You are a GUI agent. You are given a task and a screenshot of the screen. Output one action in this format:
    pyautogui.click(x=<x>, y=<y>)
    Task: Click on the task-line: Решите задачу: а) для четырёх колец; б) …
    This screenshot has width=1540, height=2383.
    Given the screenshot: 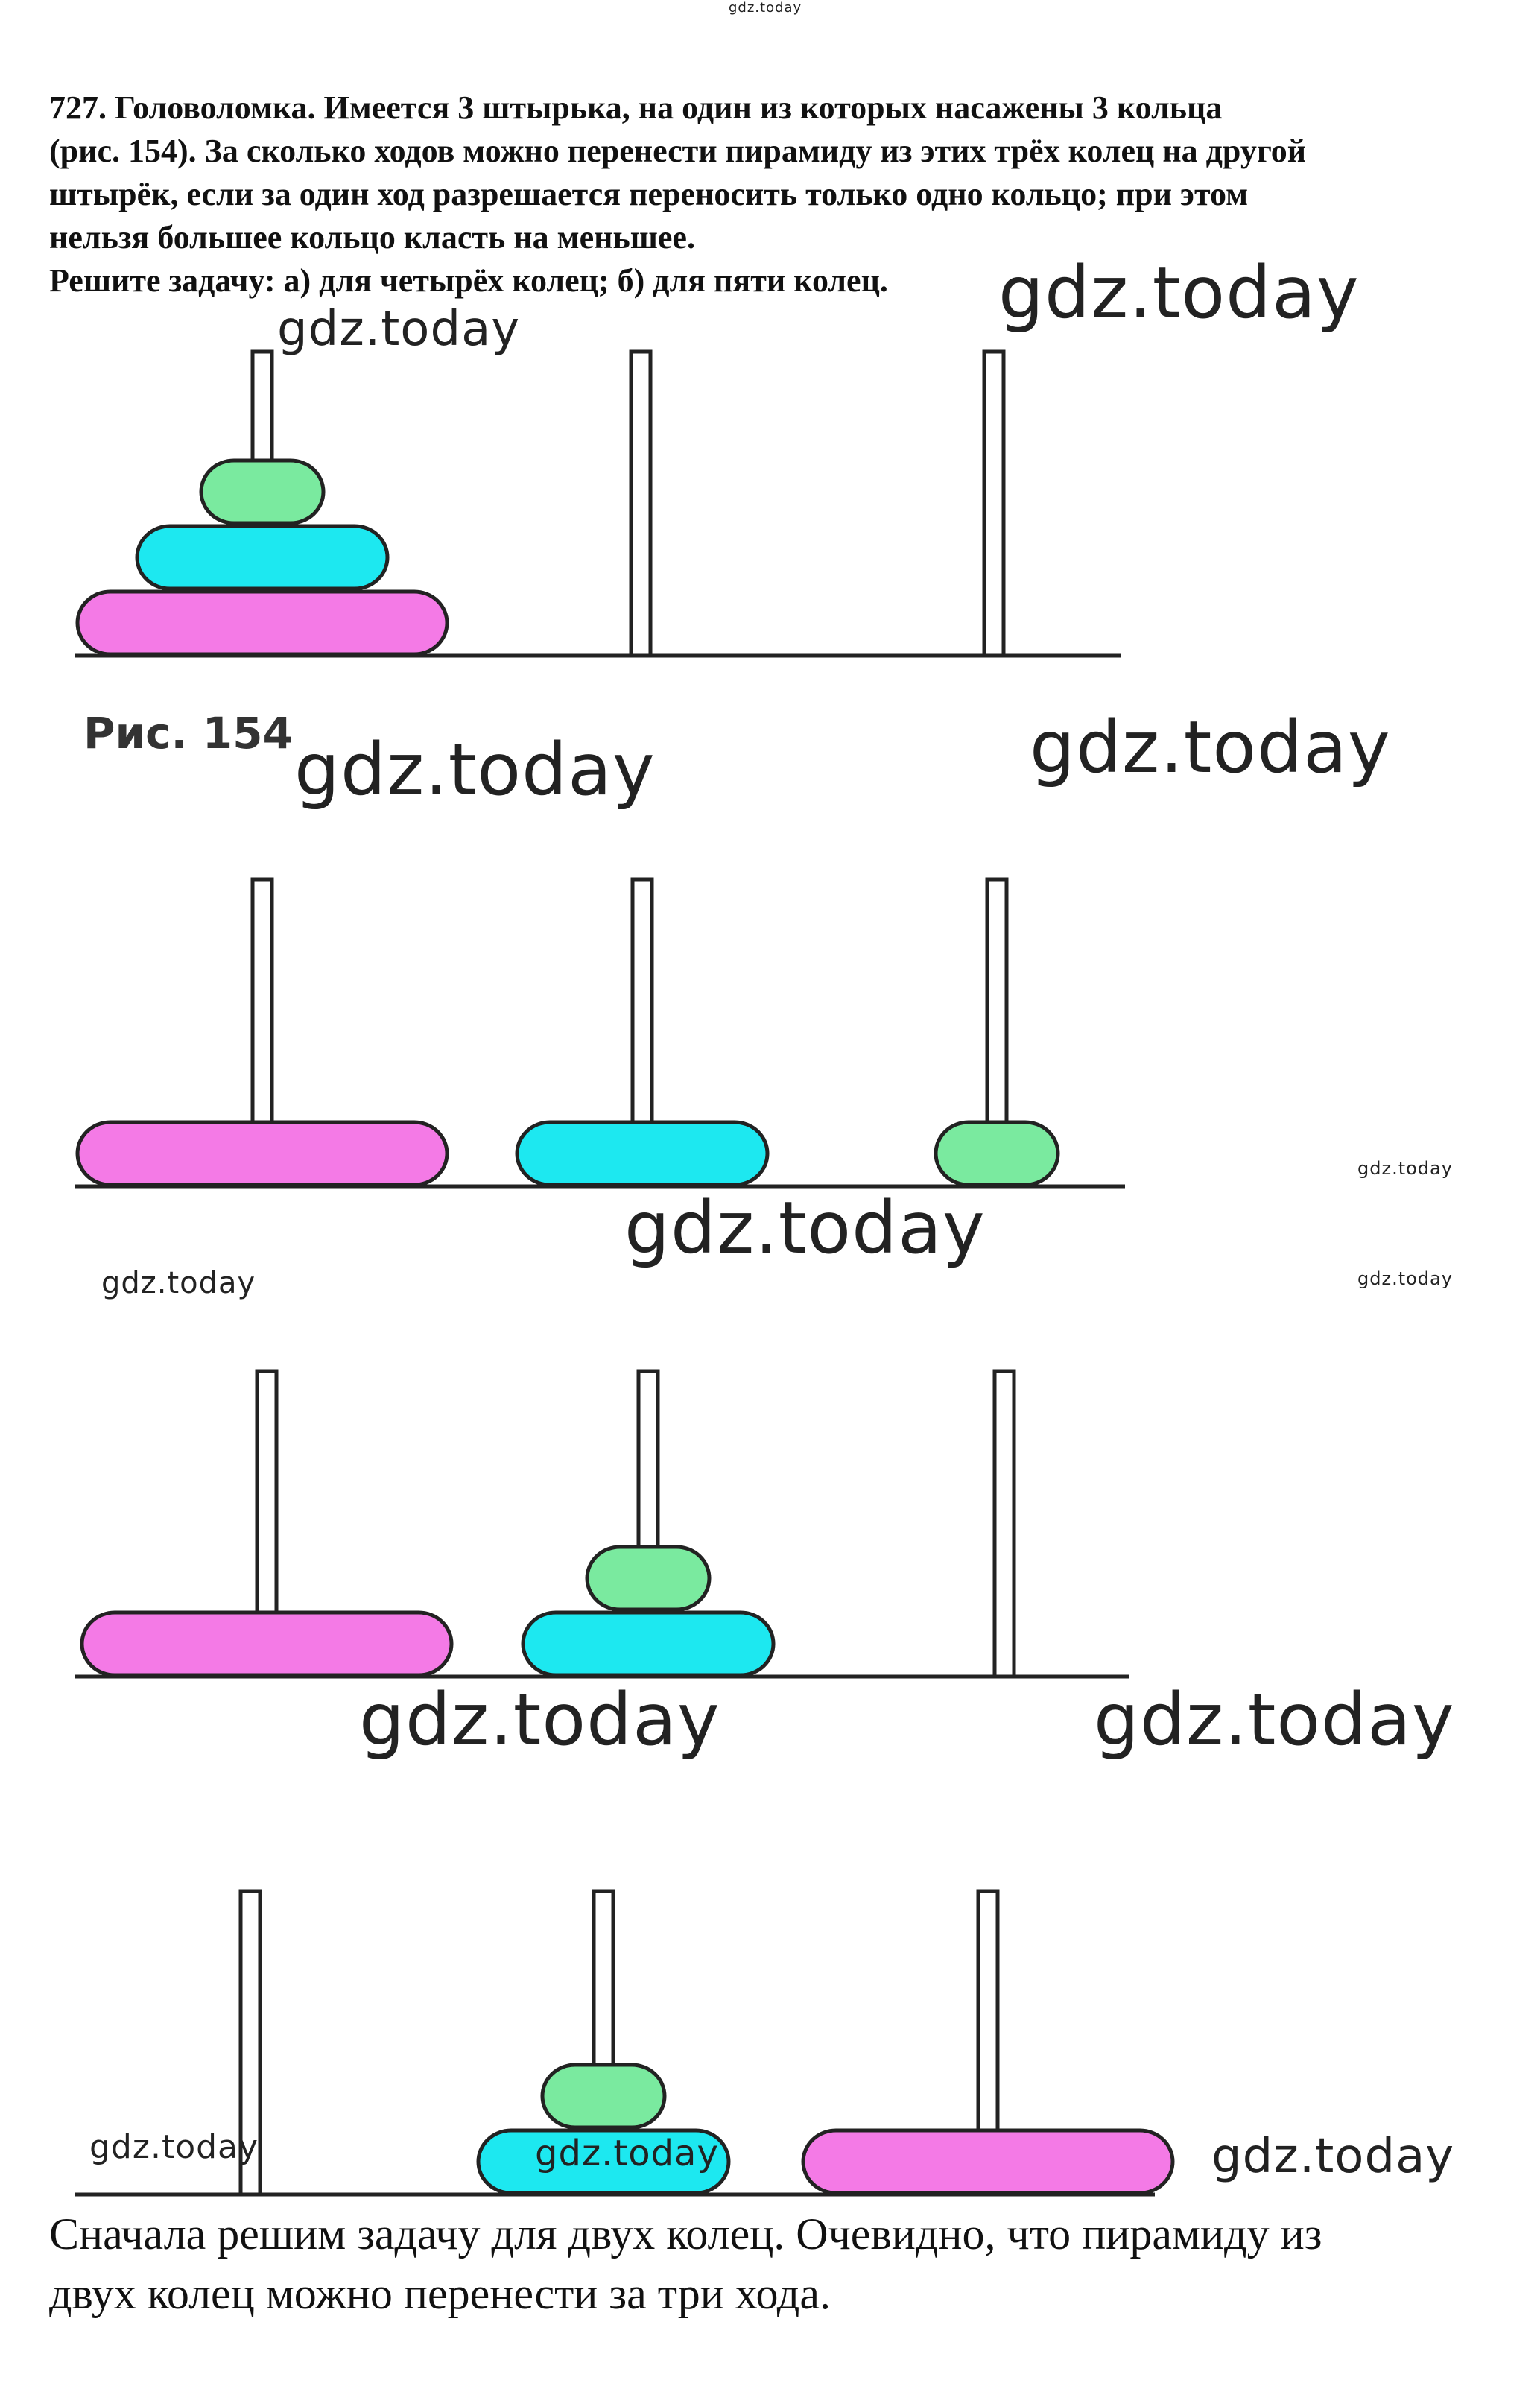 What is the action you would take?
    pyautogui.click(x=468, y=280)
    